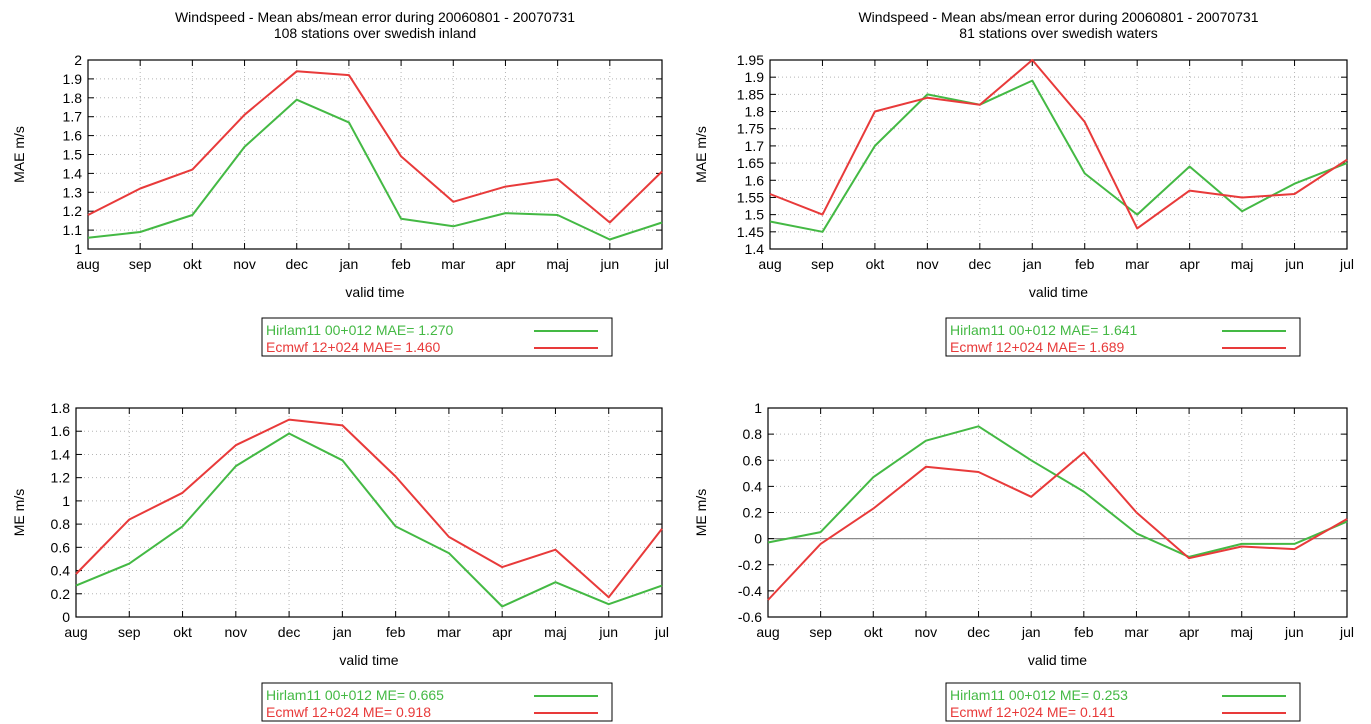  What do you see at coordinates (1032, 712) in the screenshot?
I see `legend-label: Ecmwf 12+024 ME= 0.141` at bounding box center [1032, 712].